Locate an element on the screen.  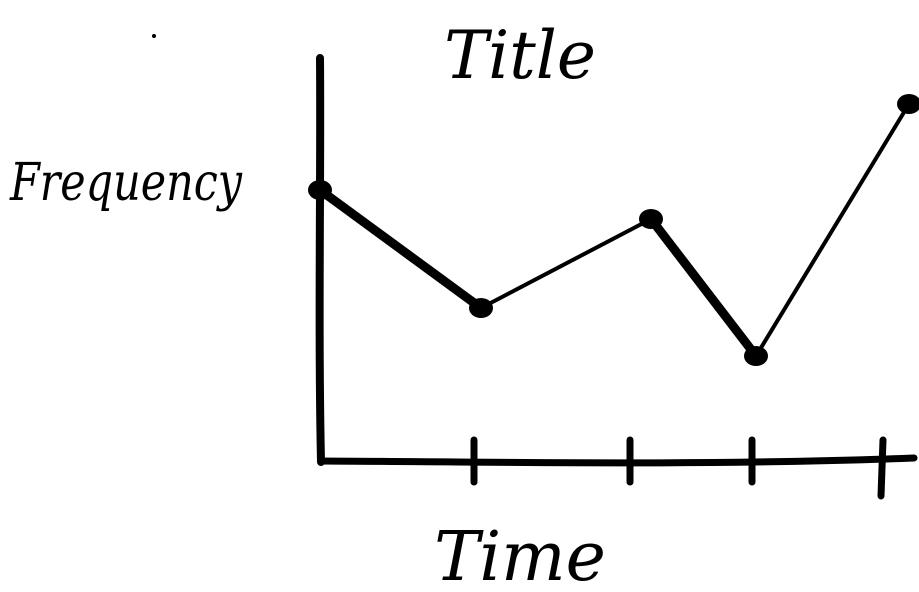
x-ticks is located at coordinates (678, 468).